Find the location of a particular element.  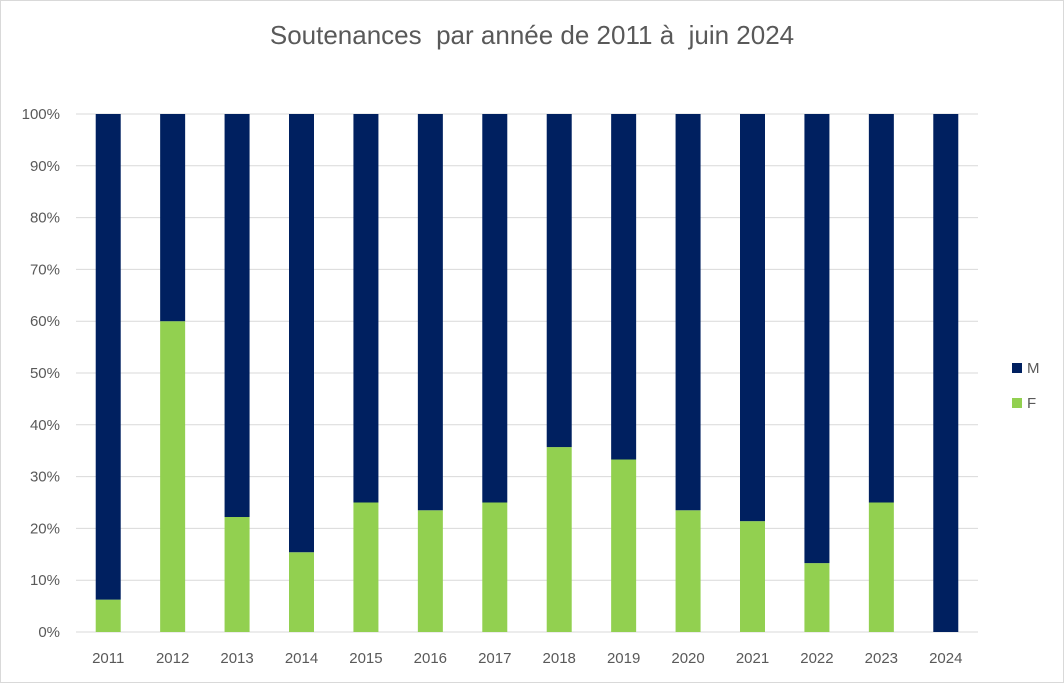

y-tick-label: 10% is located at coordinates (45, 580).